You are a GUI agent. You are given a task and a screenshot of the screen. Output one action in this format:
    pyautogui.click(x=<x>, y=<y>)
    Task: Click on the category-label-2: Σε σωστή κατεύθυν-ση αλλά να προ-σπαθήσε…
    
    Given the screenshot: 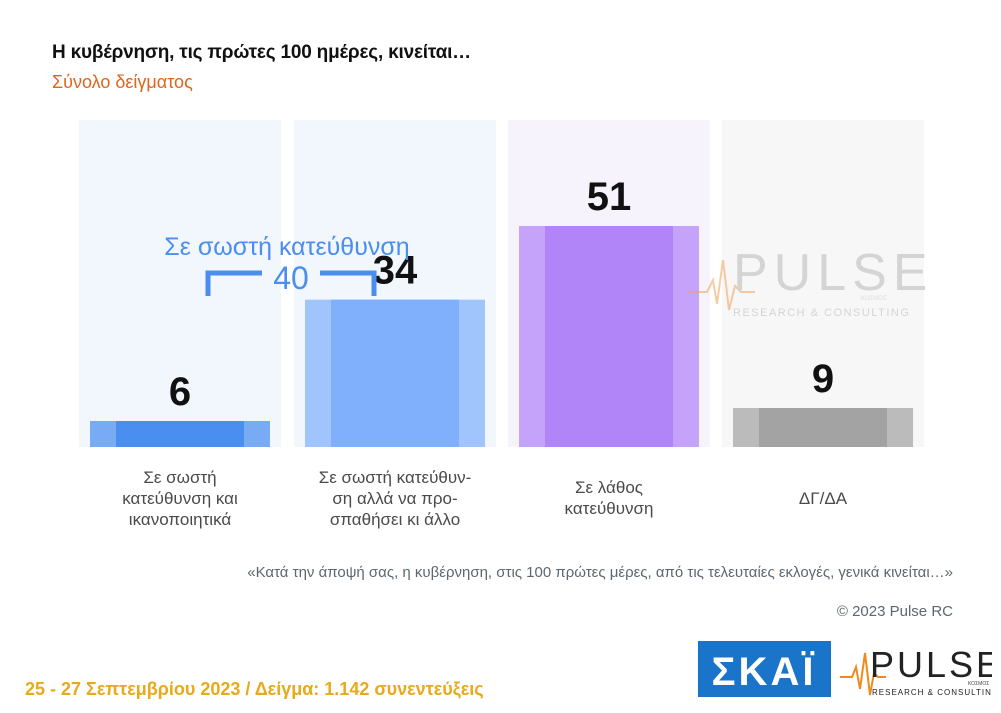 What is the action you would take?
    pyautogui.click(x=395, y=498)
    